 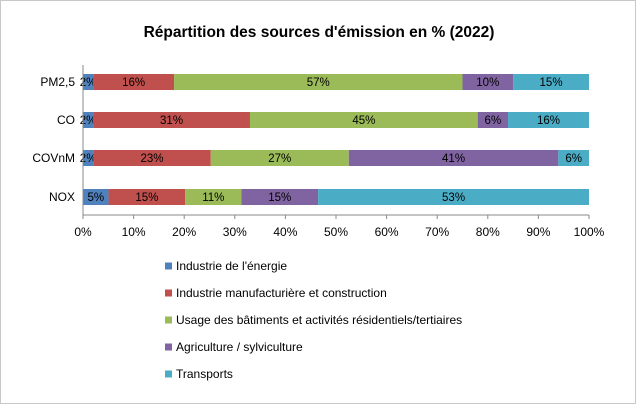 I want to click on x-tick-label: 60%, so click(x=387, y=232).